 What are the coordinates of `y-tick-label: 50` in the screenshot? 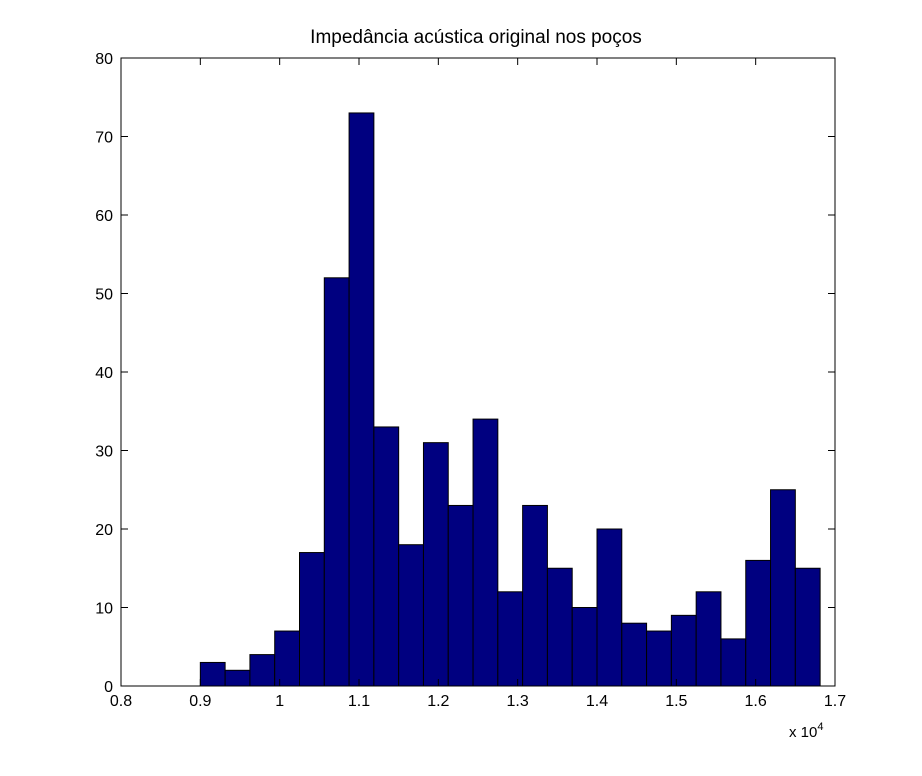 It's located at (104, 295).